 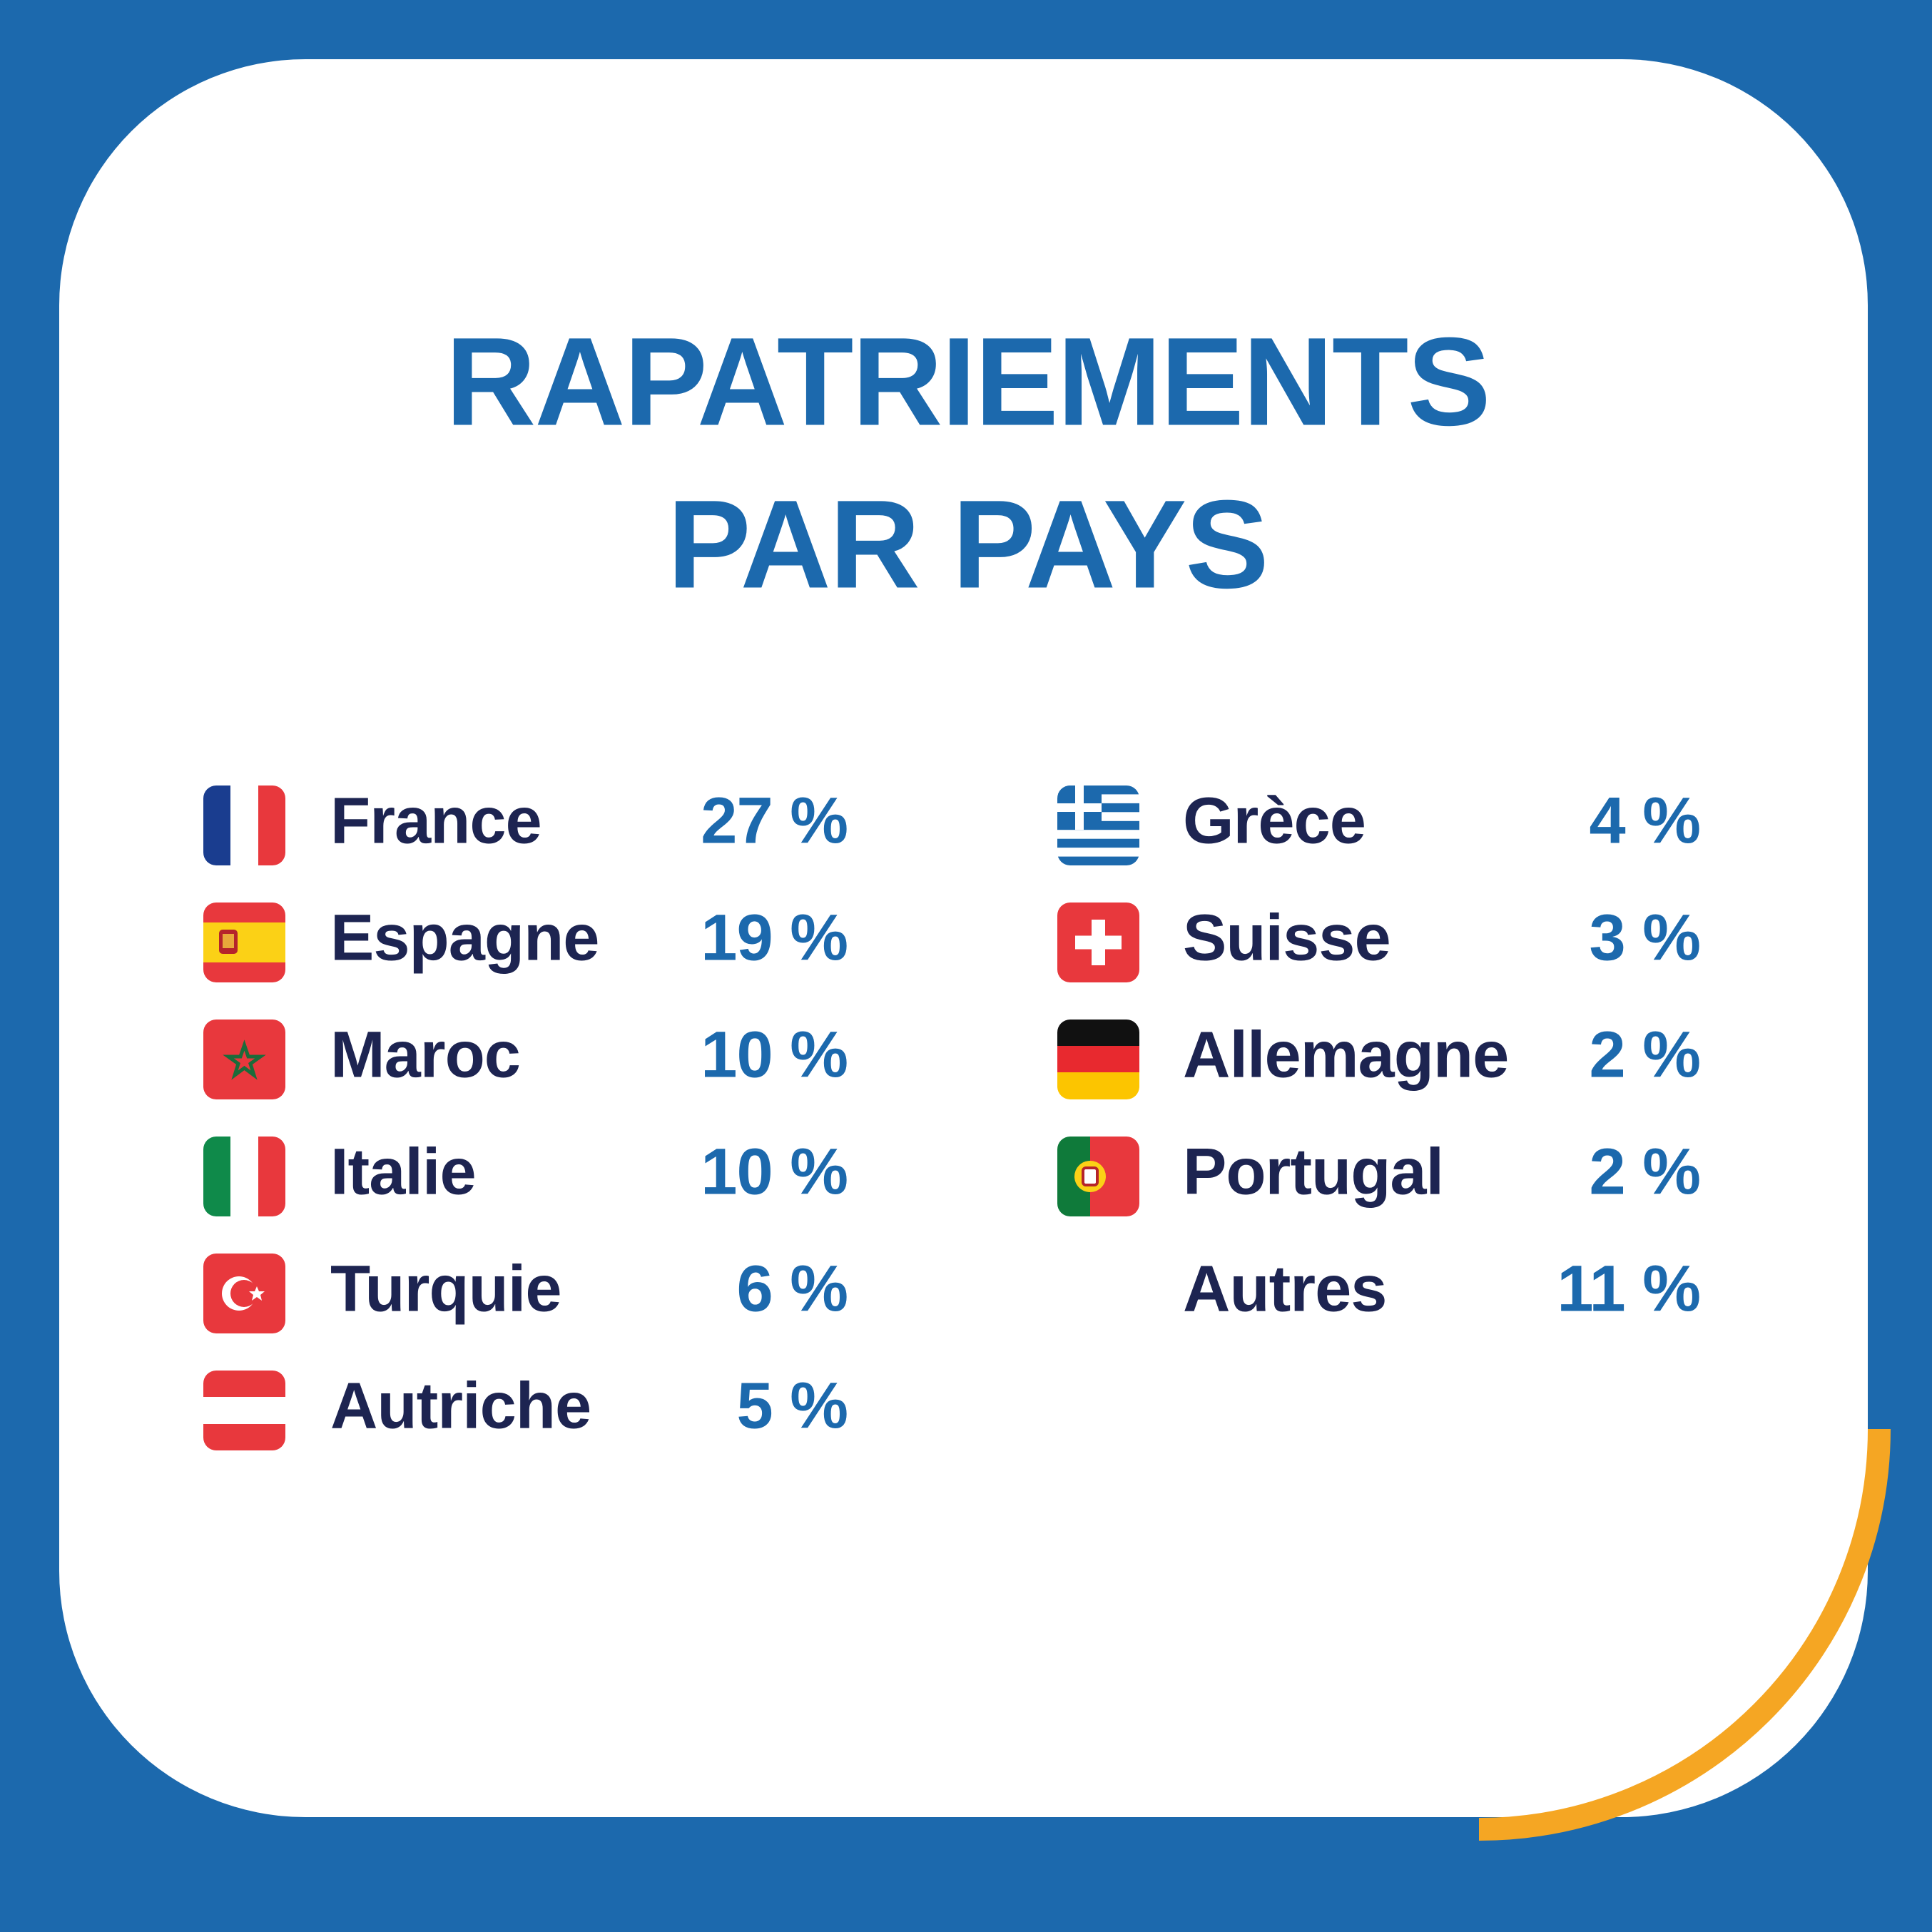 I want to click on country-name: Allemagne, so click(x=1345, y=1054).